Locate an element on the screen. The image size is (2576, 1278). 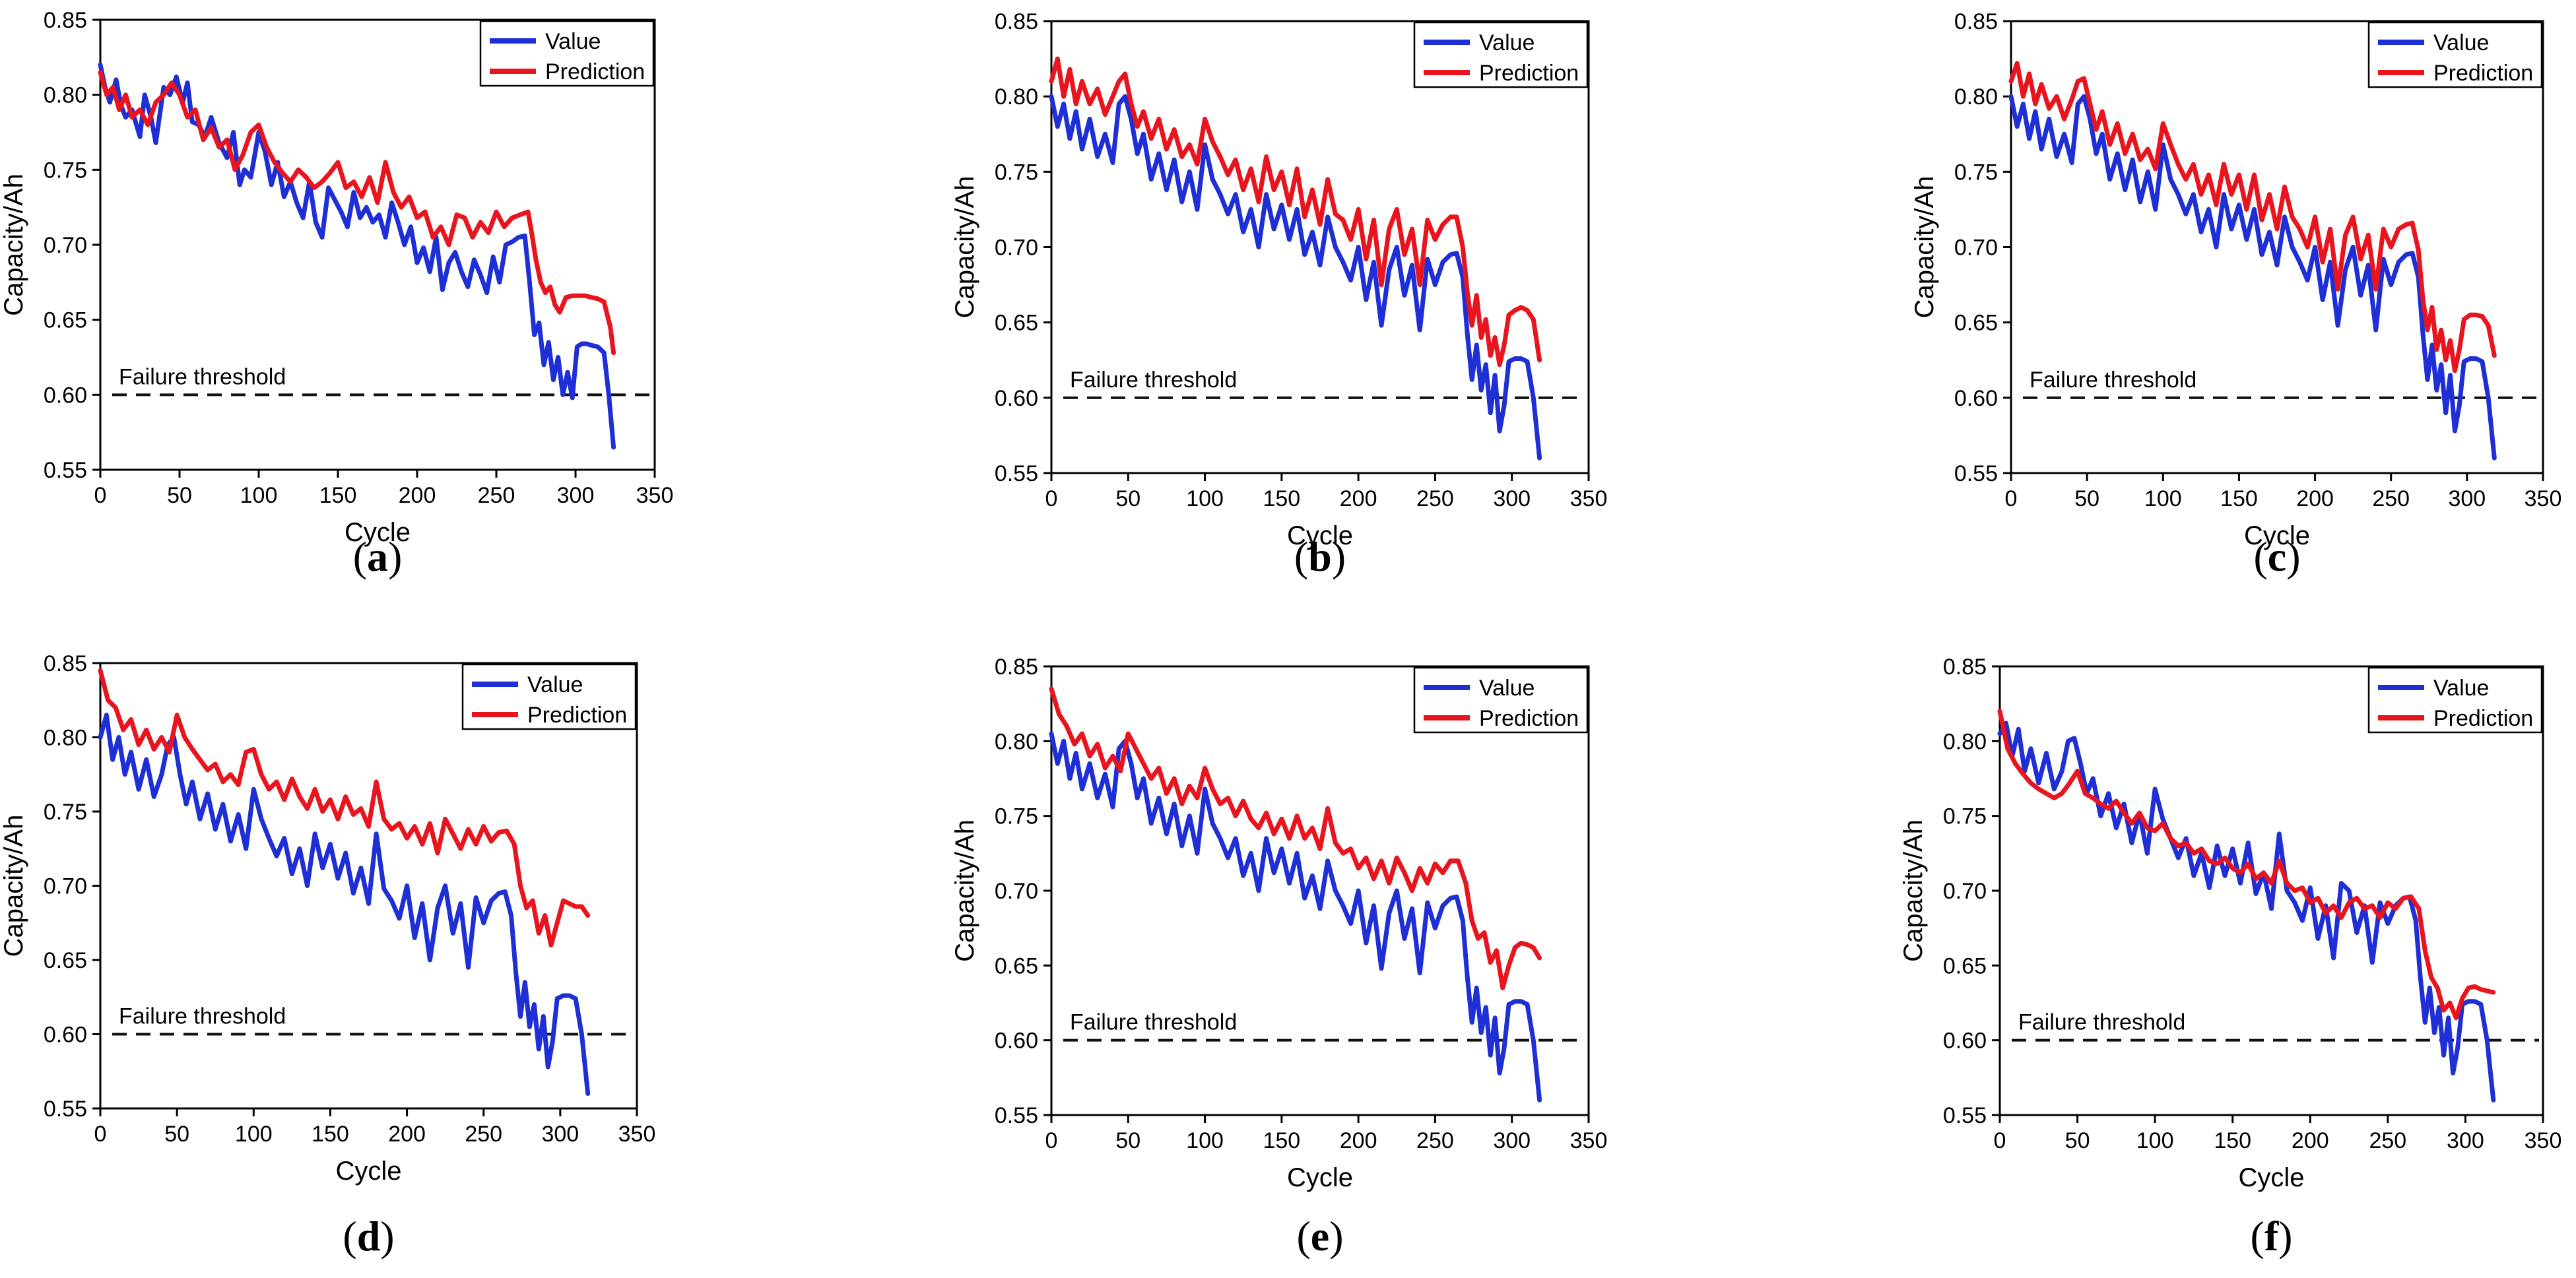
threshold-label-d: Failure threshold is located at coordinates (202, 1017).